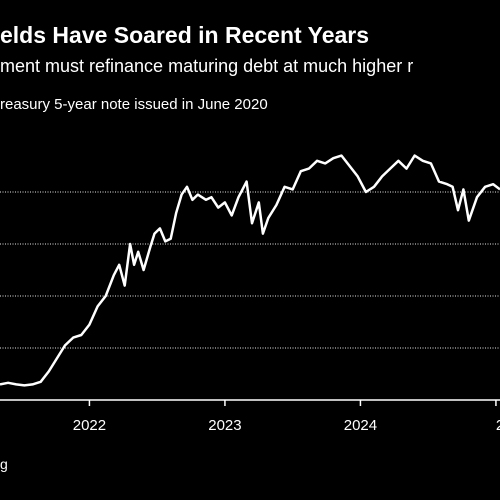 This screenshot has height=500, width=500. I want to click on x-axis-ticks: 2022 2023 2024 2, so click(286, 417).